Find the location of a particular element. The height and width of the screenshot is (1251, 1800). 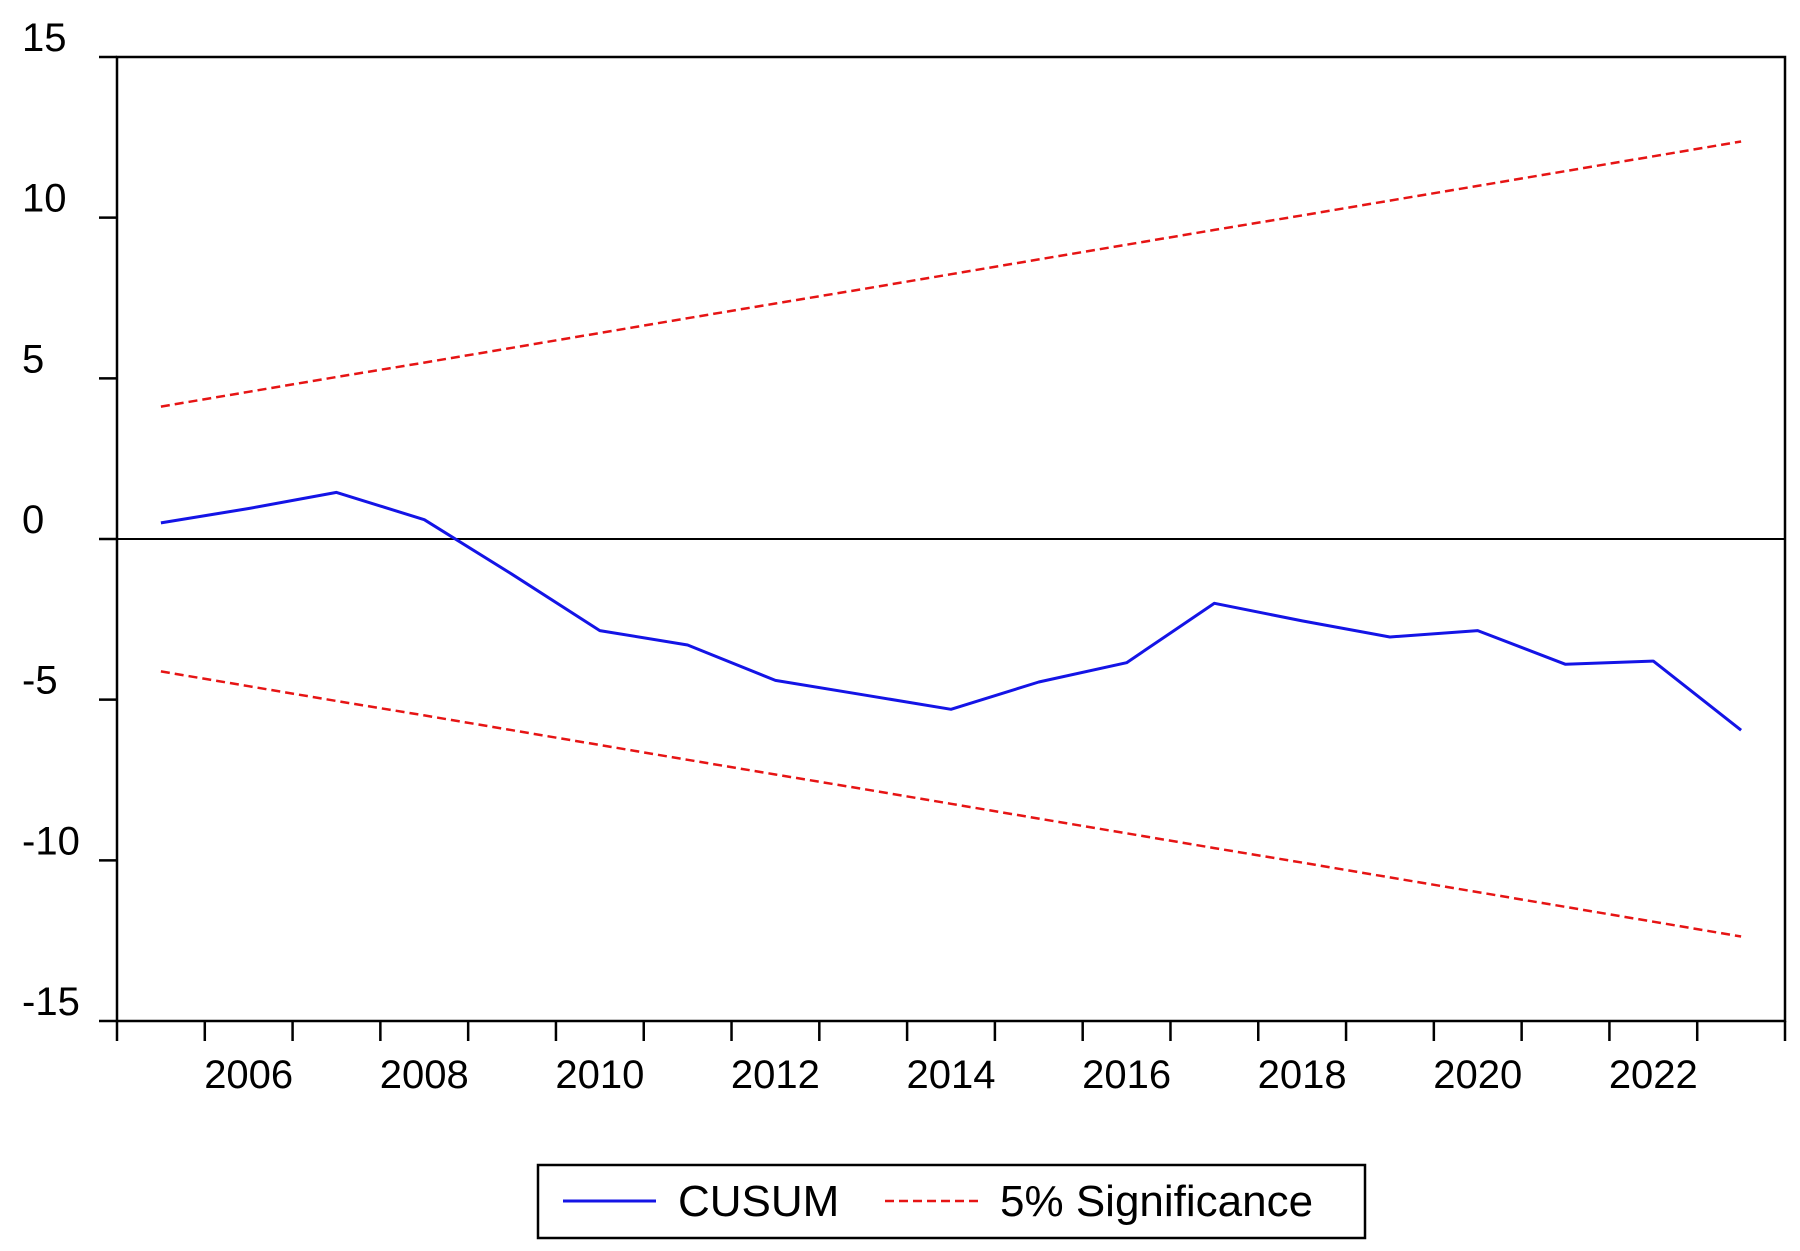

x-tick-label: 2016 is located at coordinates (1126, 1075).